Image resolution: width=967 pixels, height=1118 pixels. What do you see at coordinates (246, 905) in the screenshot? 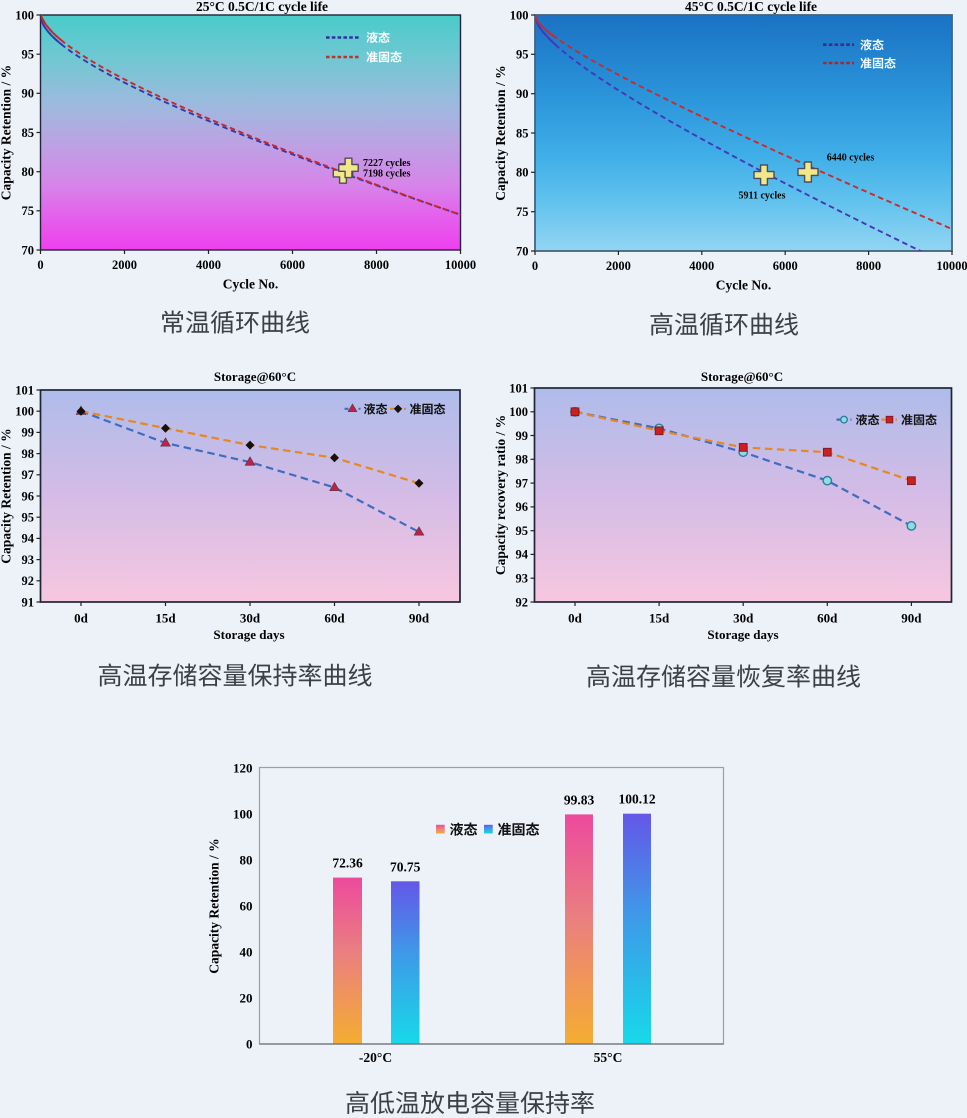
I see `svg-text: 60` at bounding box center [246, 905].